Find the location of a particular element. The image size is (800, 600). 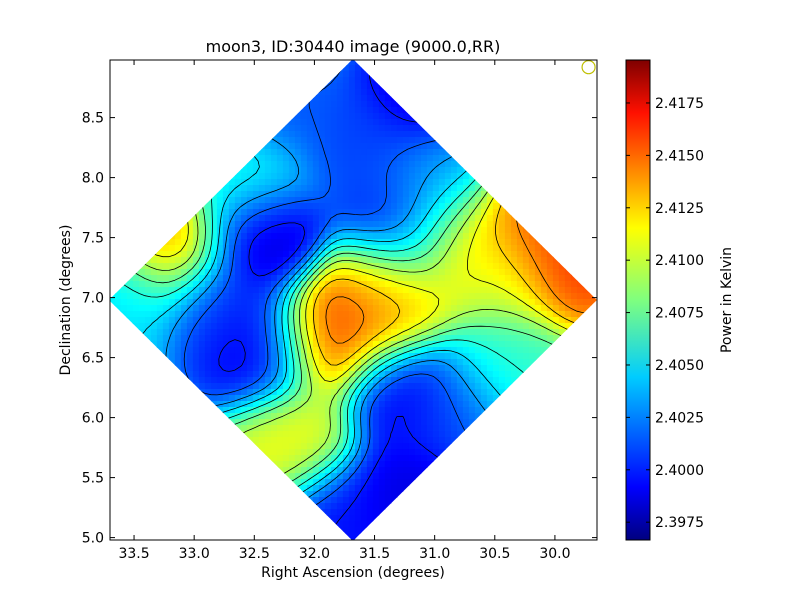

colorbar-tick-label: 2.4000 is located at coordinates (679, 471).